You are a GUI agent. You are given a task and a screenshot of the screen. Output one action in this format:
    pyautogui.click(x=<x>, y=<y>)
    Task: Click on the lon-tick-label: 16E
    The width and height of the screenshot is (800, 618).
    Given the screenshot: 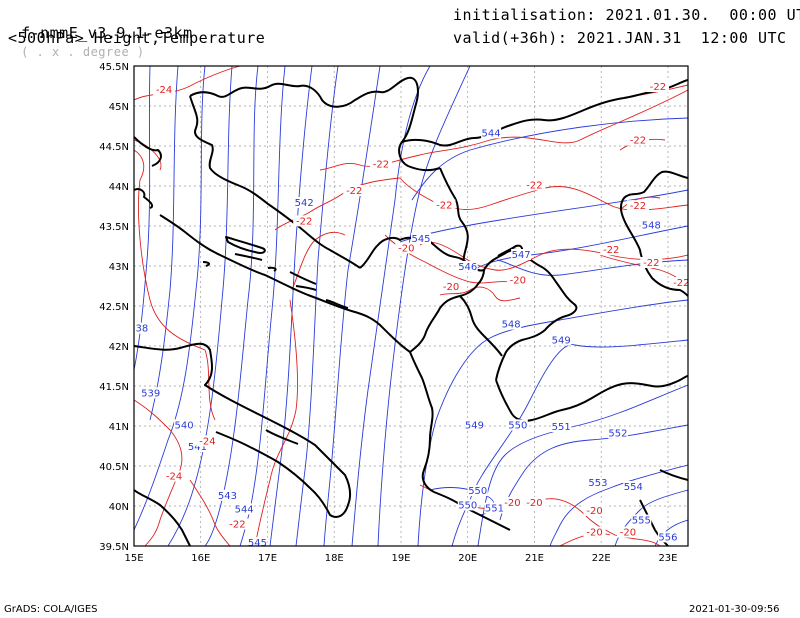 What is the action you would take?
    pyautogui.click(x=200, y=558)
    